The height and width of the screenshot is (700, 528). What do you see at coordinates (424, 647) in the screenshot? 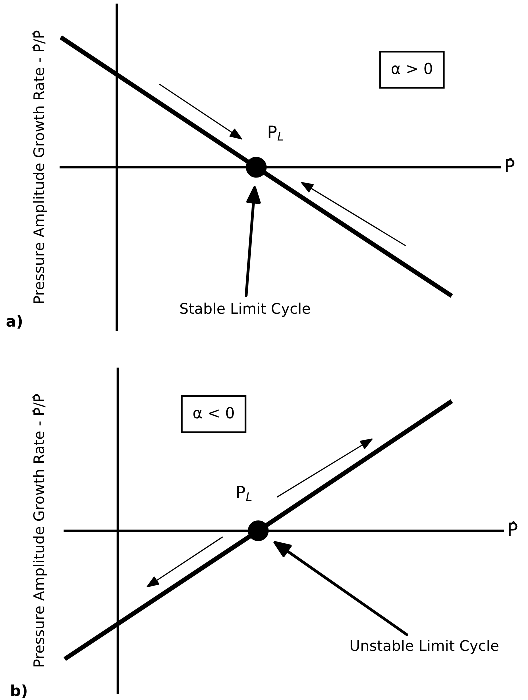
I see `annotation: Unstable Limit Cycle` at bounding box center [424, 647].